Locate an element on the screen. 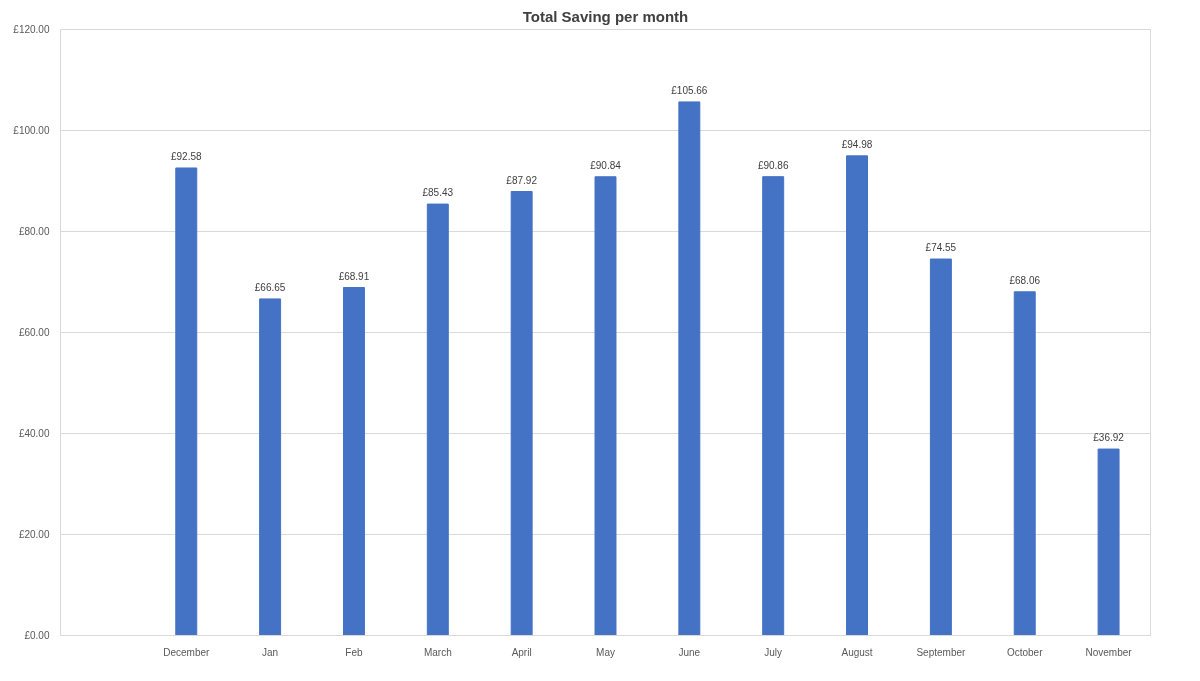  data-label: £66.65 is located at coordinates (270, 287).